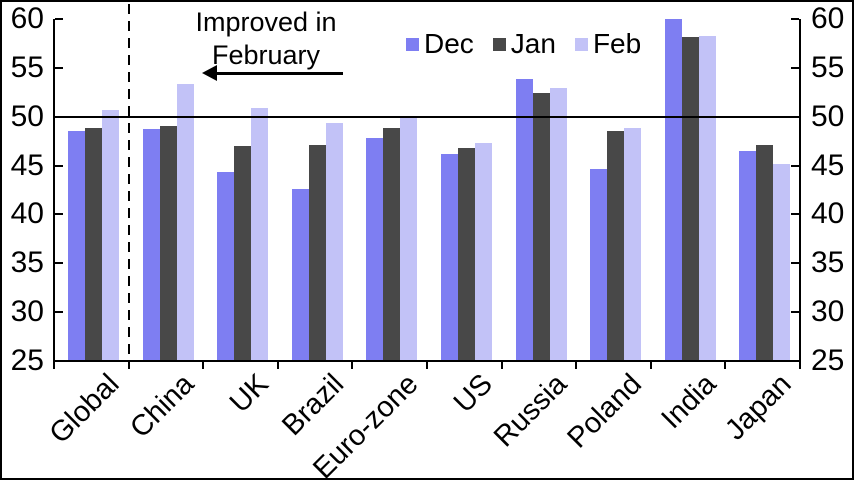 The width and height of the screenshot is (854, 480). Describe the element at coordinates (27, 116) in the screenshot. I see `y-tick-label-left: 50` at that location.